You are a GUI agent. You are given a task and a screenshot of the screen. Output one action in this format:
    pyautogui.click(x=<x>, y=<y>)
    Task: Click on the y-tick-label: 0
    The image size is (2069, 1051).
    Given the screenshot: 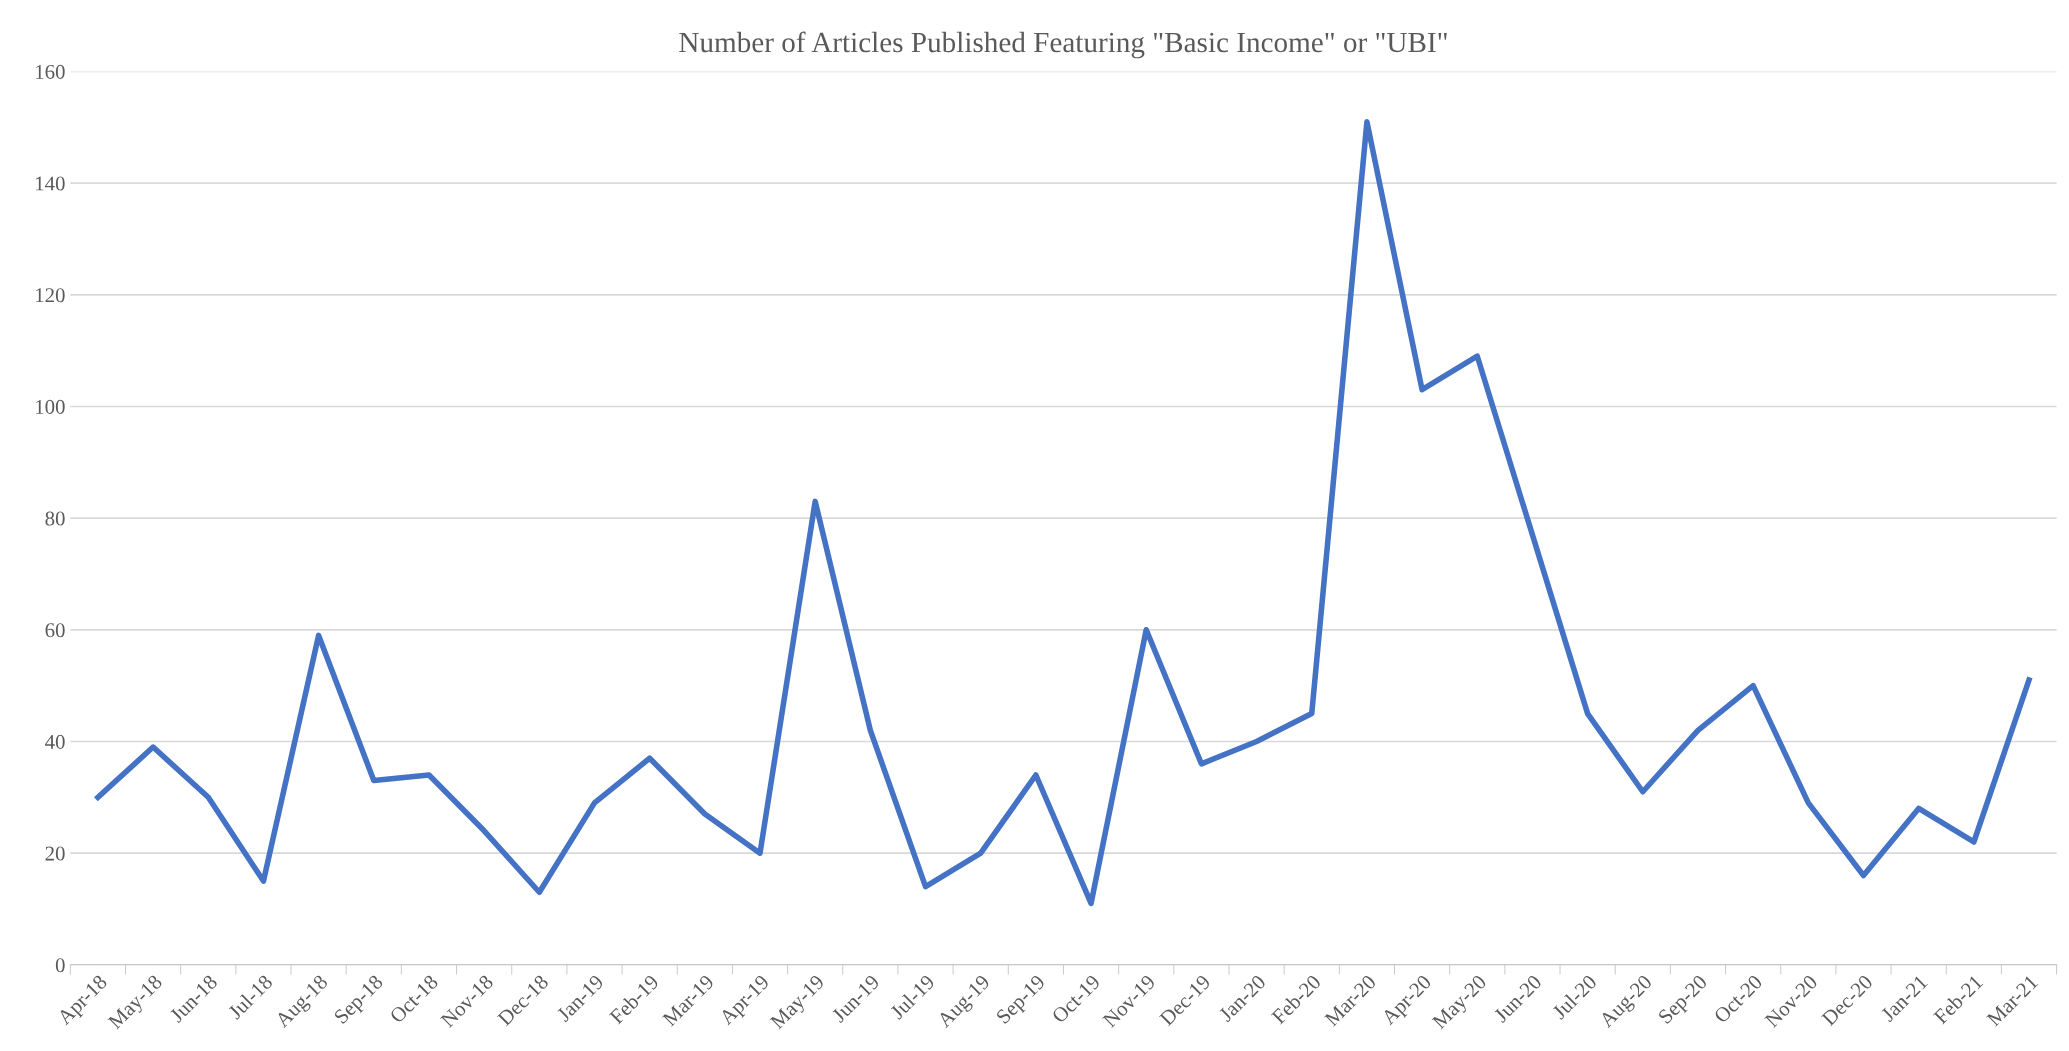 What is the action you would take?
    pyautogui.click(x=60, y=965)
    